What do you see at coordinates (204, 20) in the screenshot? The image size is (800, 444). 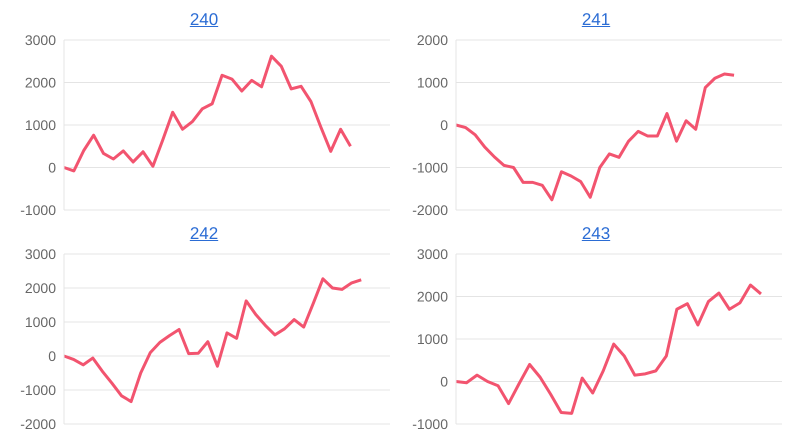 I see `chart-title: 240` at bounding box center [204, 20].